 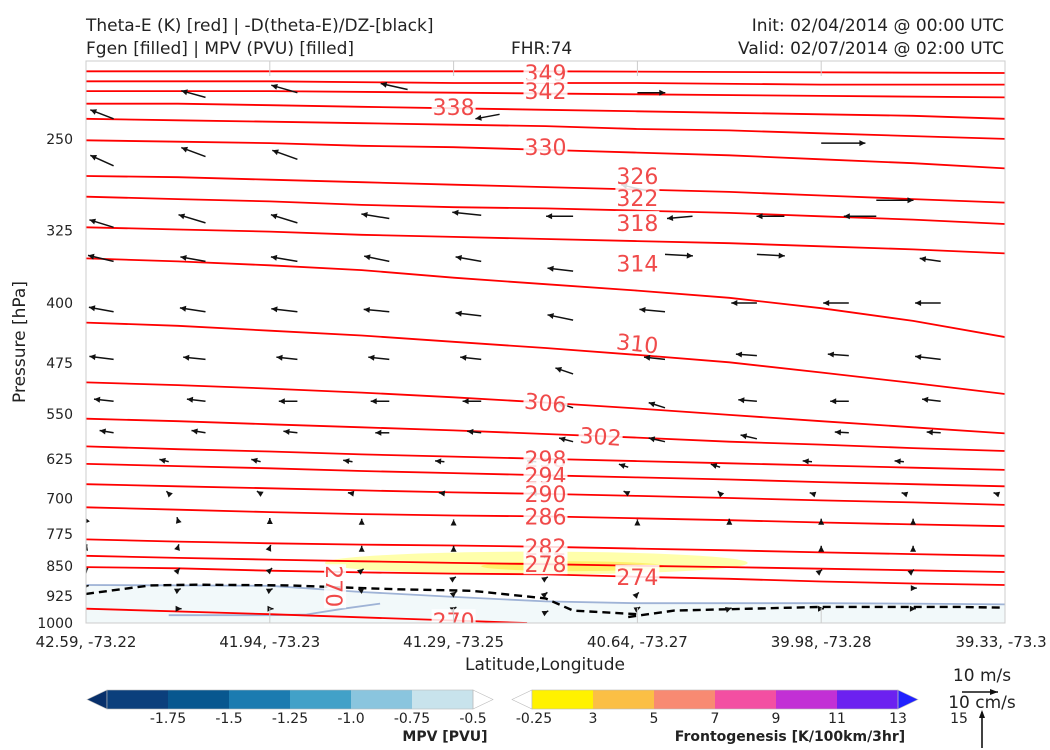 I want to click on y-tick-label: 550, so click(x=59, y=415).